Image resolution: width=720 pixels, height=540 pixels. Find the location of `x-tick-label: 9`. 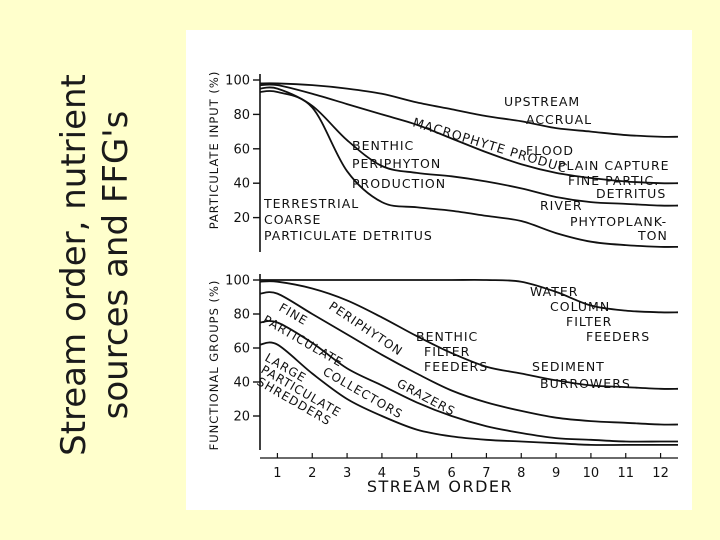

x-tick-label: 9 is located at coordinates (556, 473).